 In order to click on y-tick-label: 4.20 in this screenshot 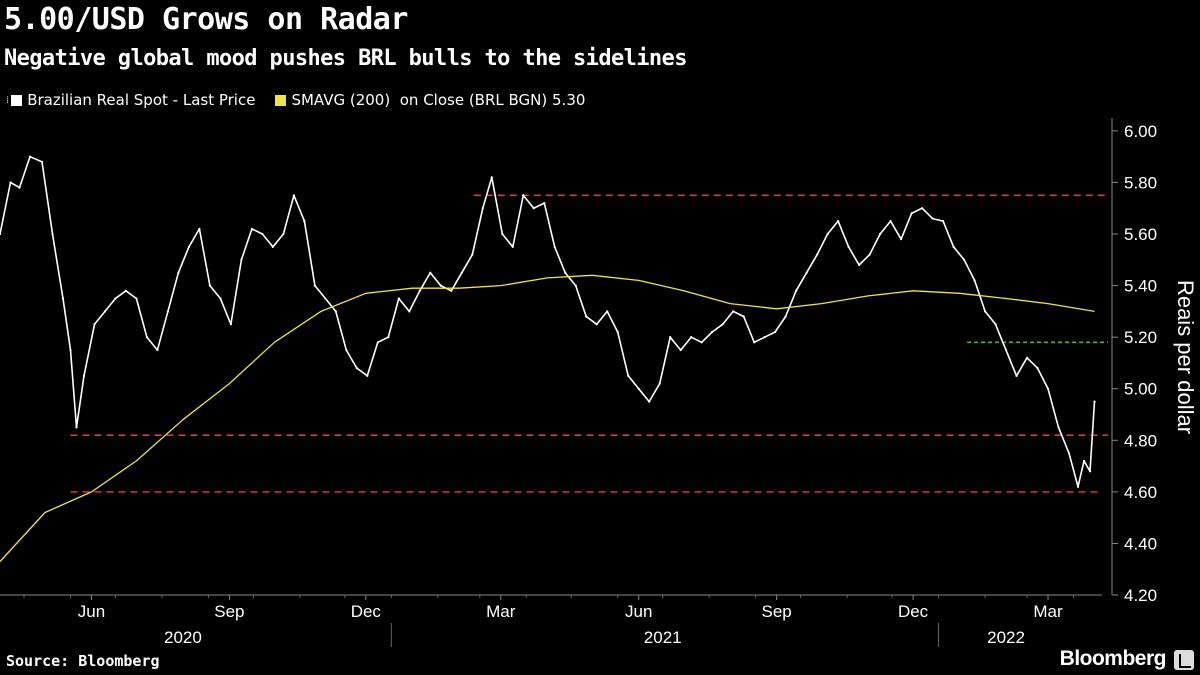, I will do `click(1140, 595)`.